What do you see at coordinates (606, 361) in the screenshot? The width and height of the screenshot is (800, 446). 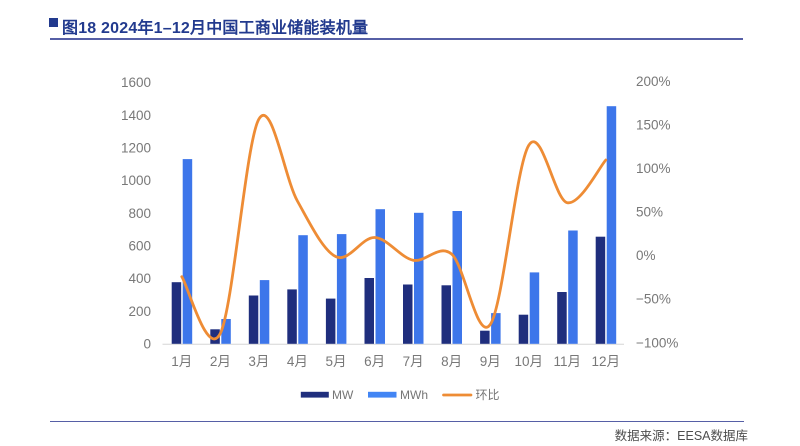 I see `svg-text: 12月` at bounding box center [606, 361].